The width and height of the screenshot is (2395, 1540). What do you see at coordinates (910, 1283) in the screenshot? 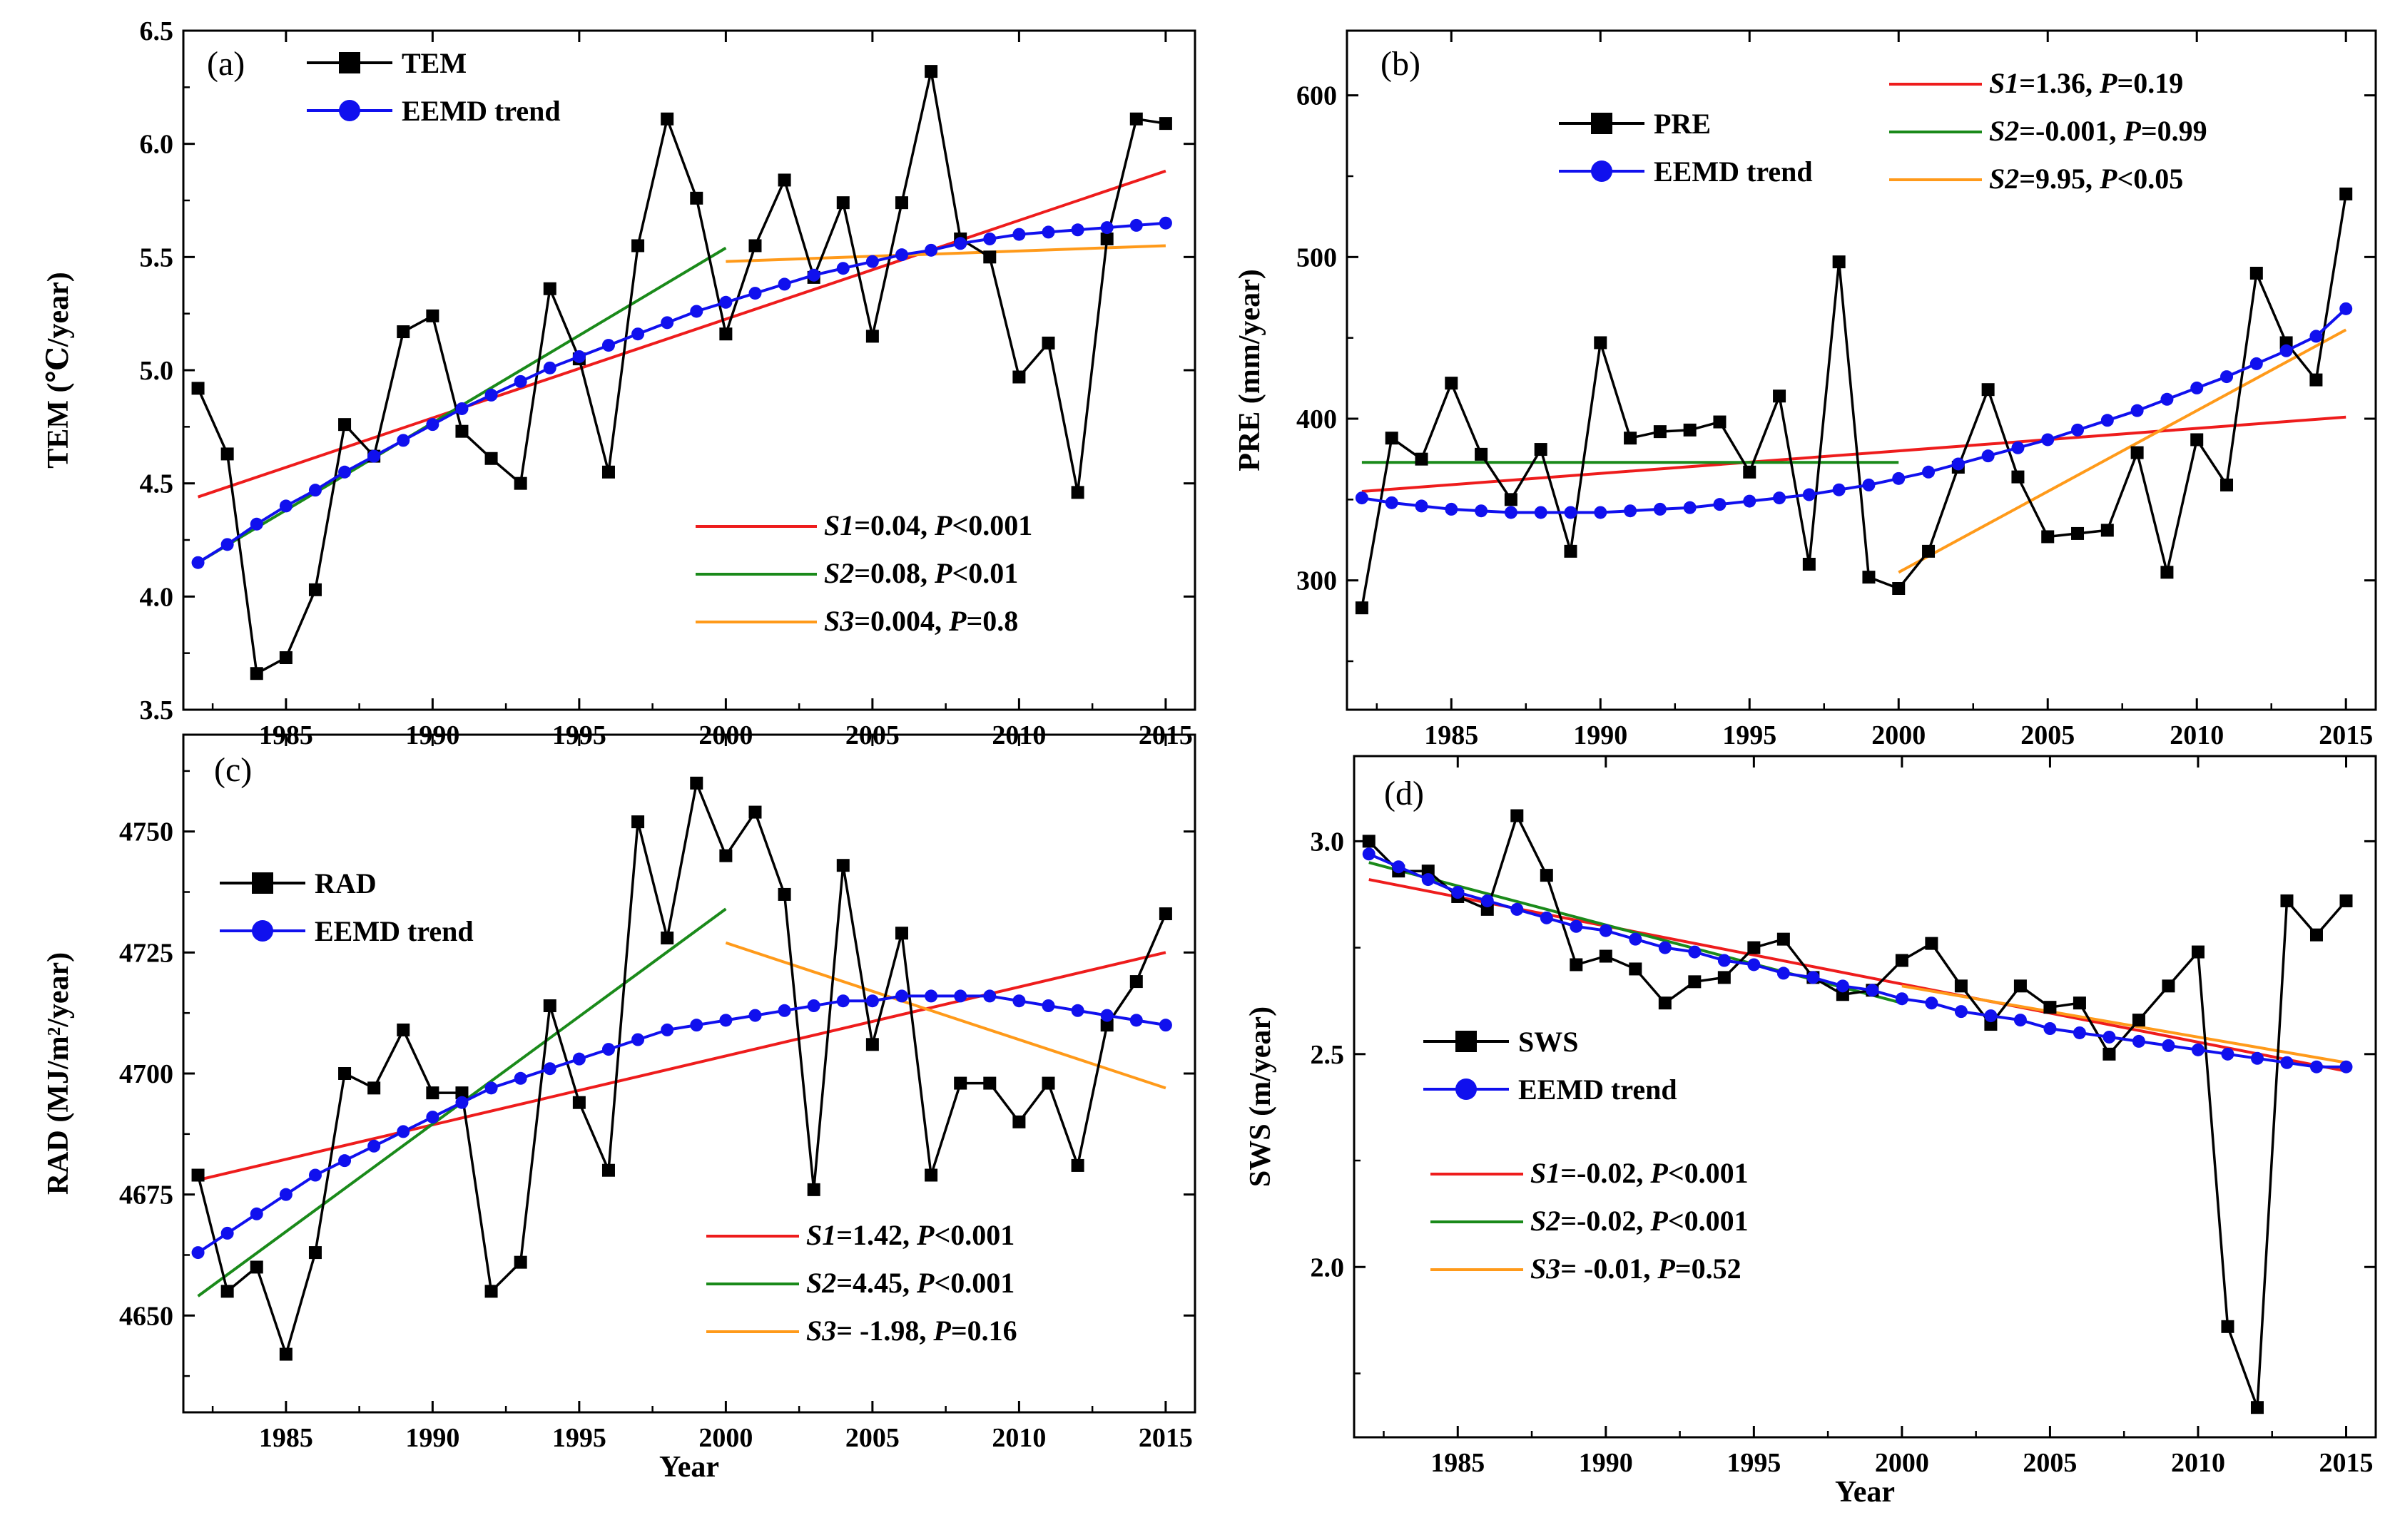
I see `stat-annotation: S2=4.45, P<0.001` at bounding box center [910, 1283].